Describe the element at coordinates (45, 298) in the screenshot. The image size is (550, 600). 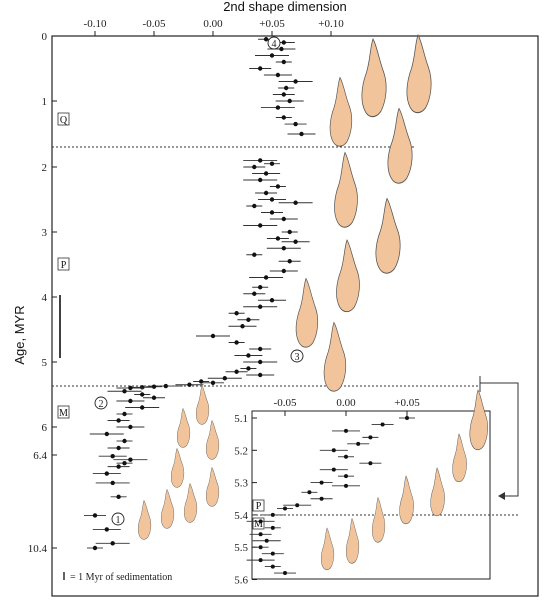
I see `y-tick-label: 4` at that location.